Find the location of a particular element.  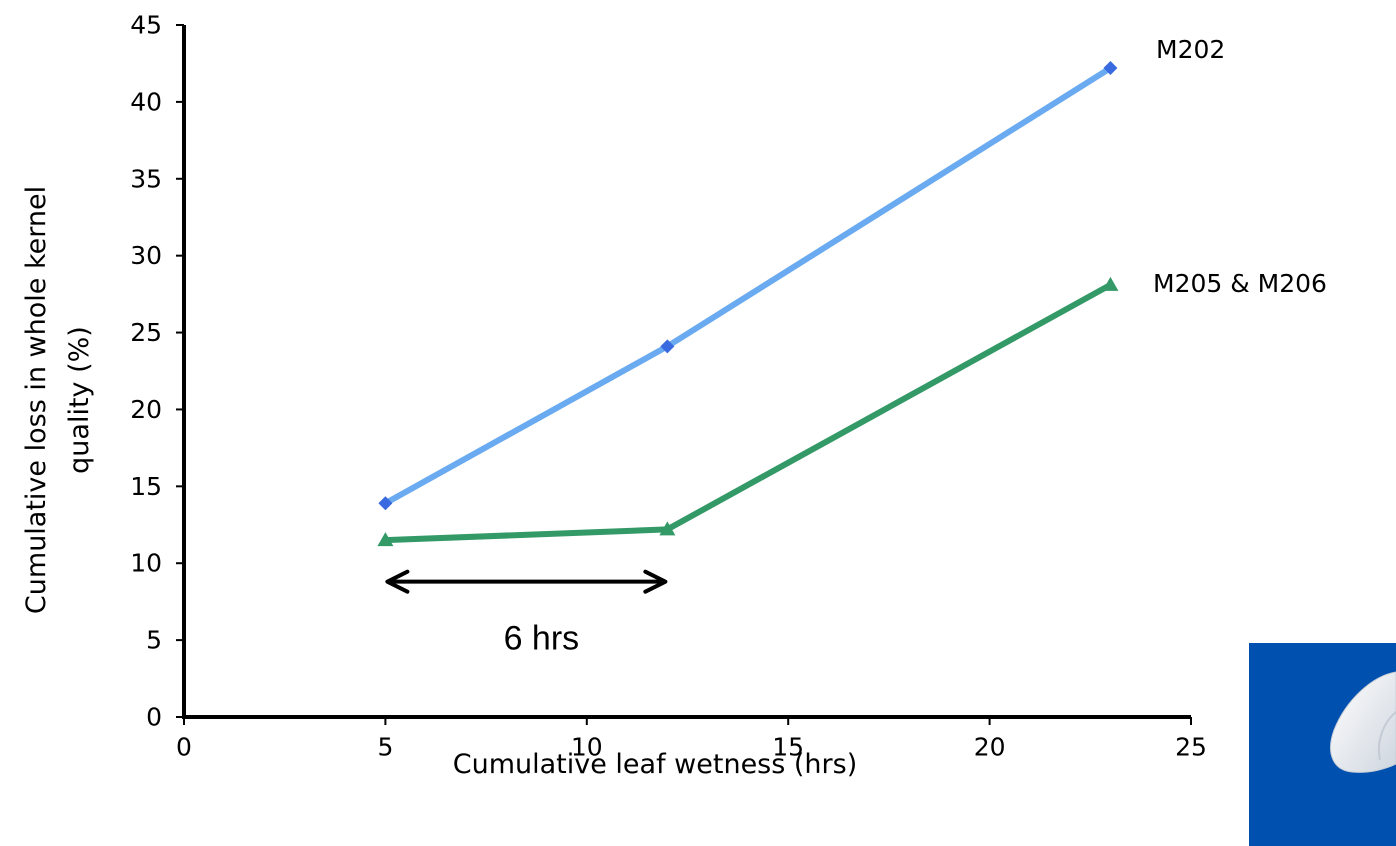

x-axis-title: Cumulative leaf wetness (hrs) is located at coordinates (655, 764).